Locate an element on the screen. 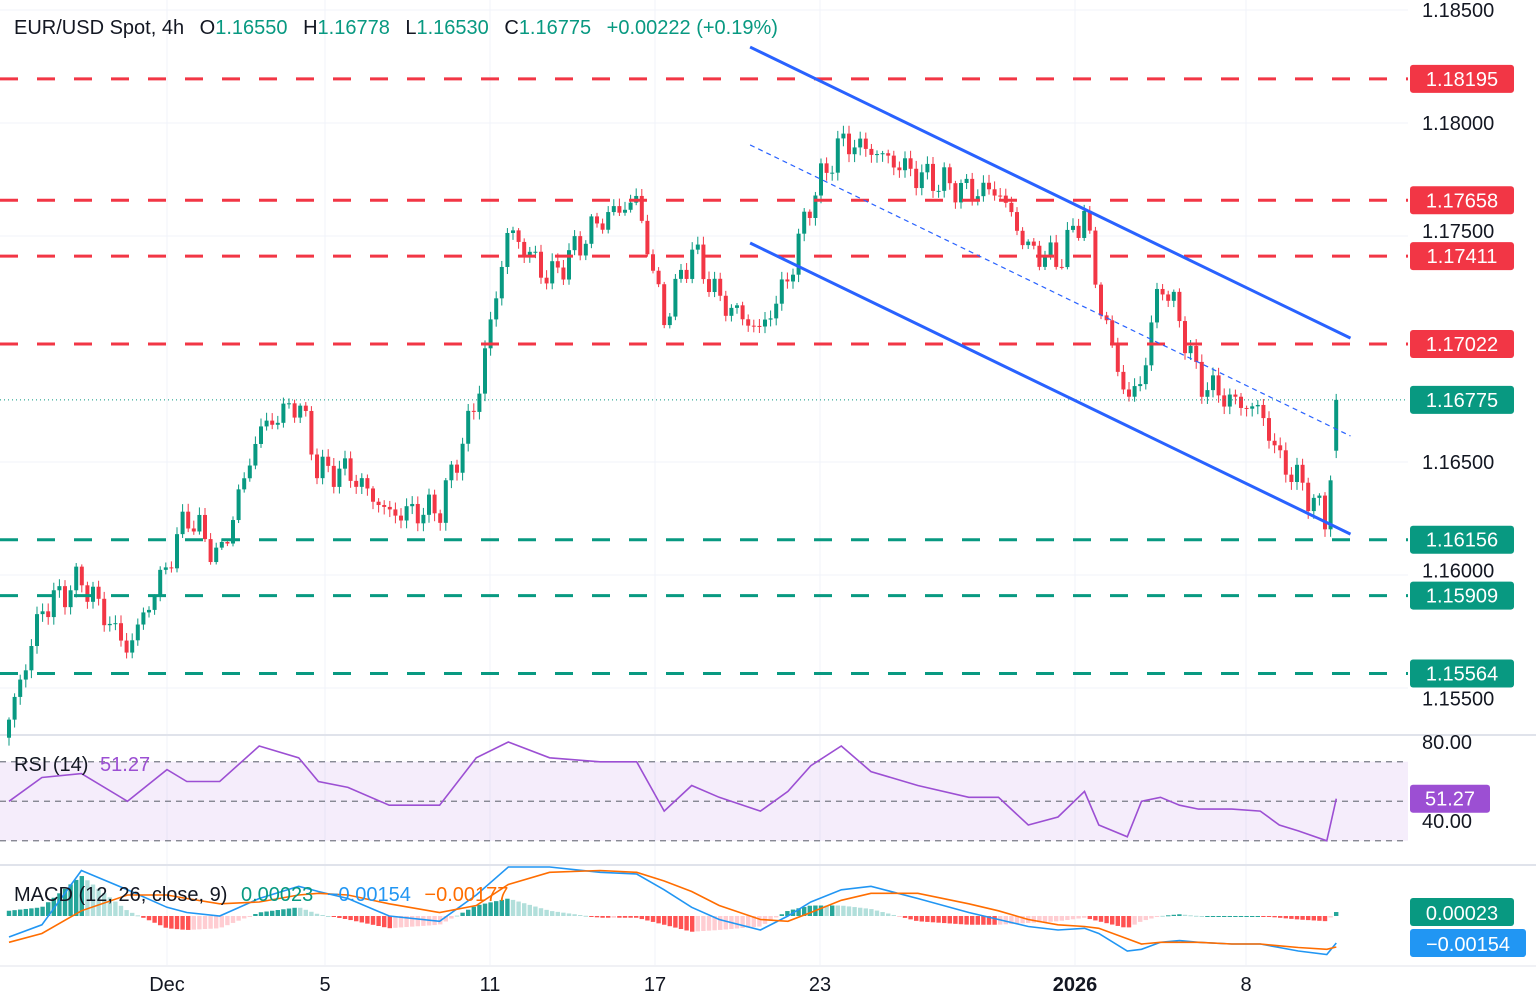 This screenshot has height=1007, width=1536. channel-lower-line is located at coordinates (1050, 388).